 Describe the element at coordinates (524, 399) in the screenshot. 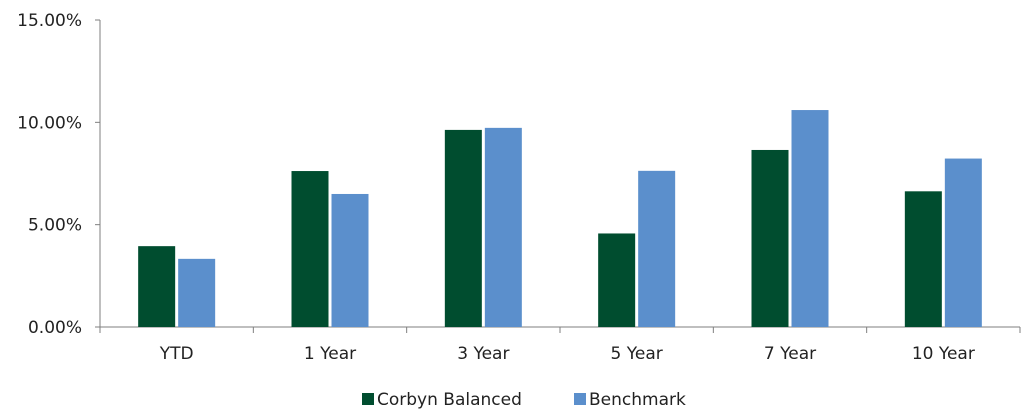

I see `chart-legend: Corbyn Balanced Benchmark` at that location.